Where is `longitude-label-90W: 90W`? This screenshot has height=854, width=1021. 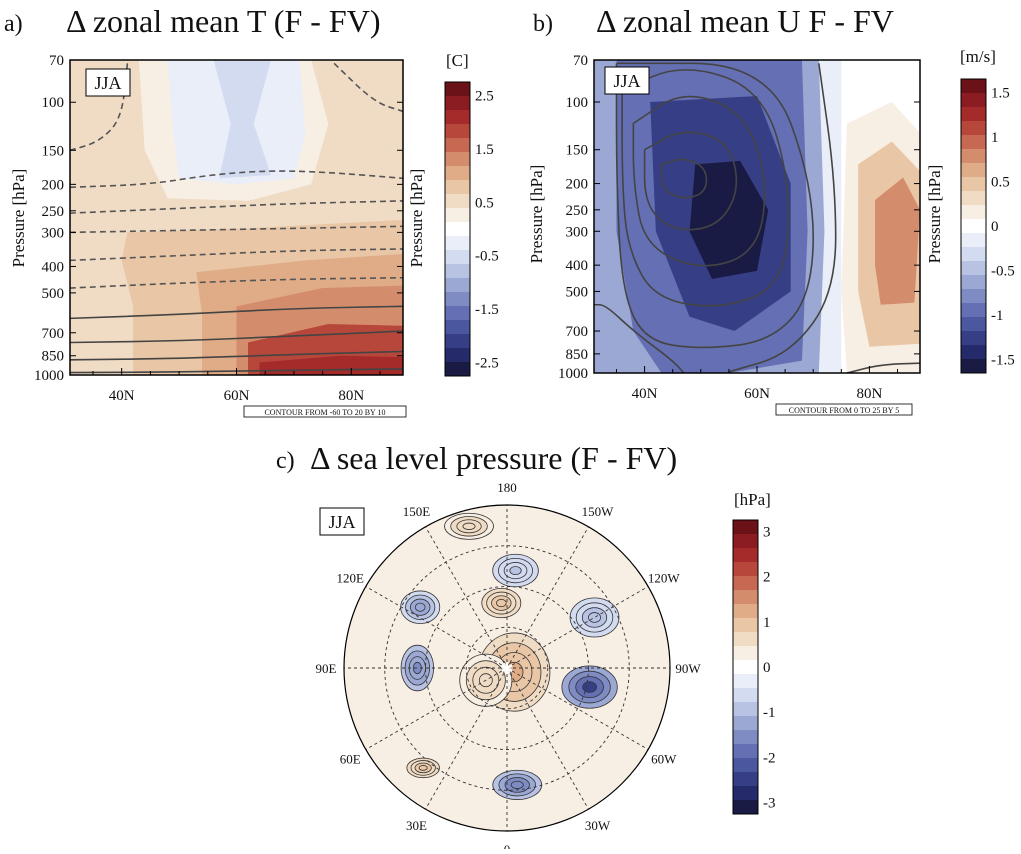 longitude-label-90W: 90W is located at coordinates (688, 668).